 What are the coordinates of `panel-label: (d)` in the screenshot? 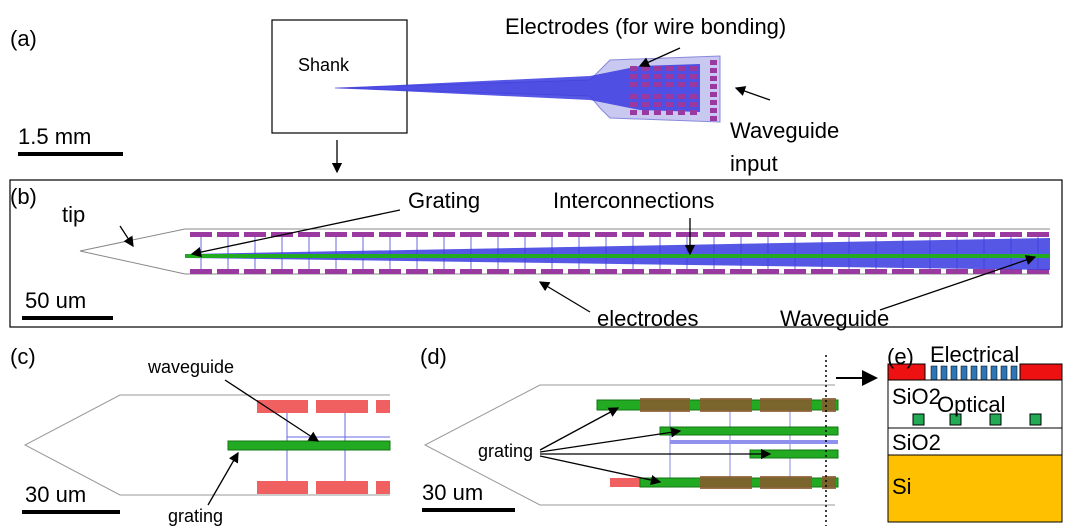 It's located at (433, 356).